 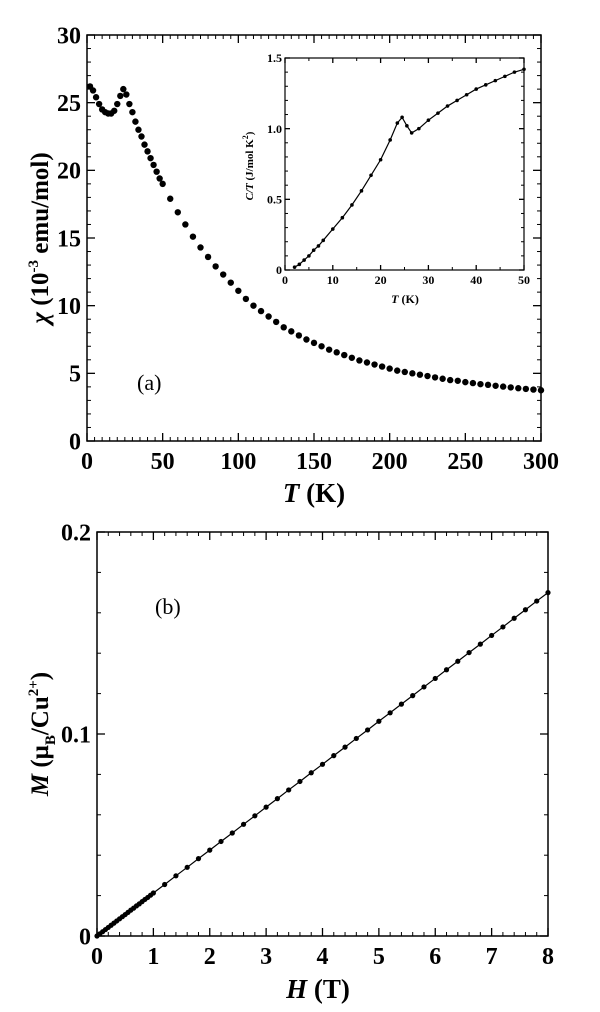 What do you see at coordinates (149, 382) in the screenshot?
I see `panel-a-label: (a)` at bounding box center [149, 382].